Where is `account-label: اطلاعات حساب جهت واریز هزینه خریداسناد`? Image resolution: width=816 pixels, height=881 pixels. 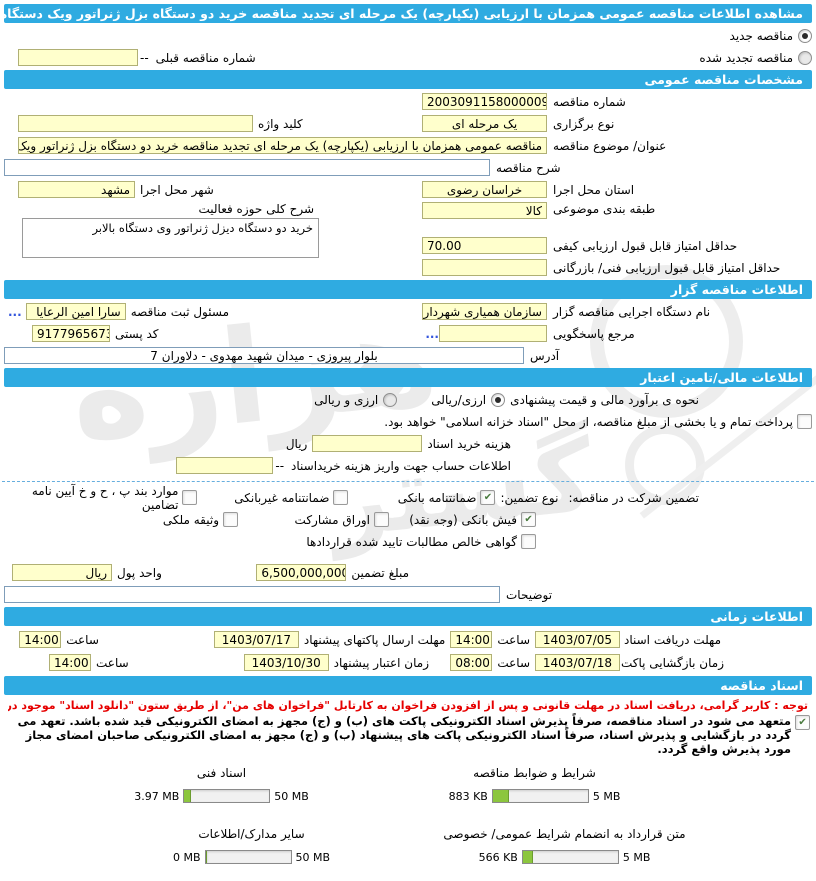
account-label: اطلاعات حساب جهت واریز هزینه خریداسناد is located at coordinates (401, 465).